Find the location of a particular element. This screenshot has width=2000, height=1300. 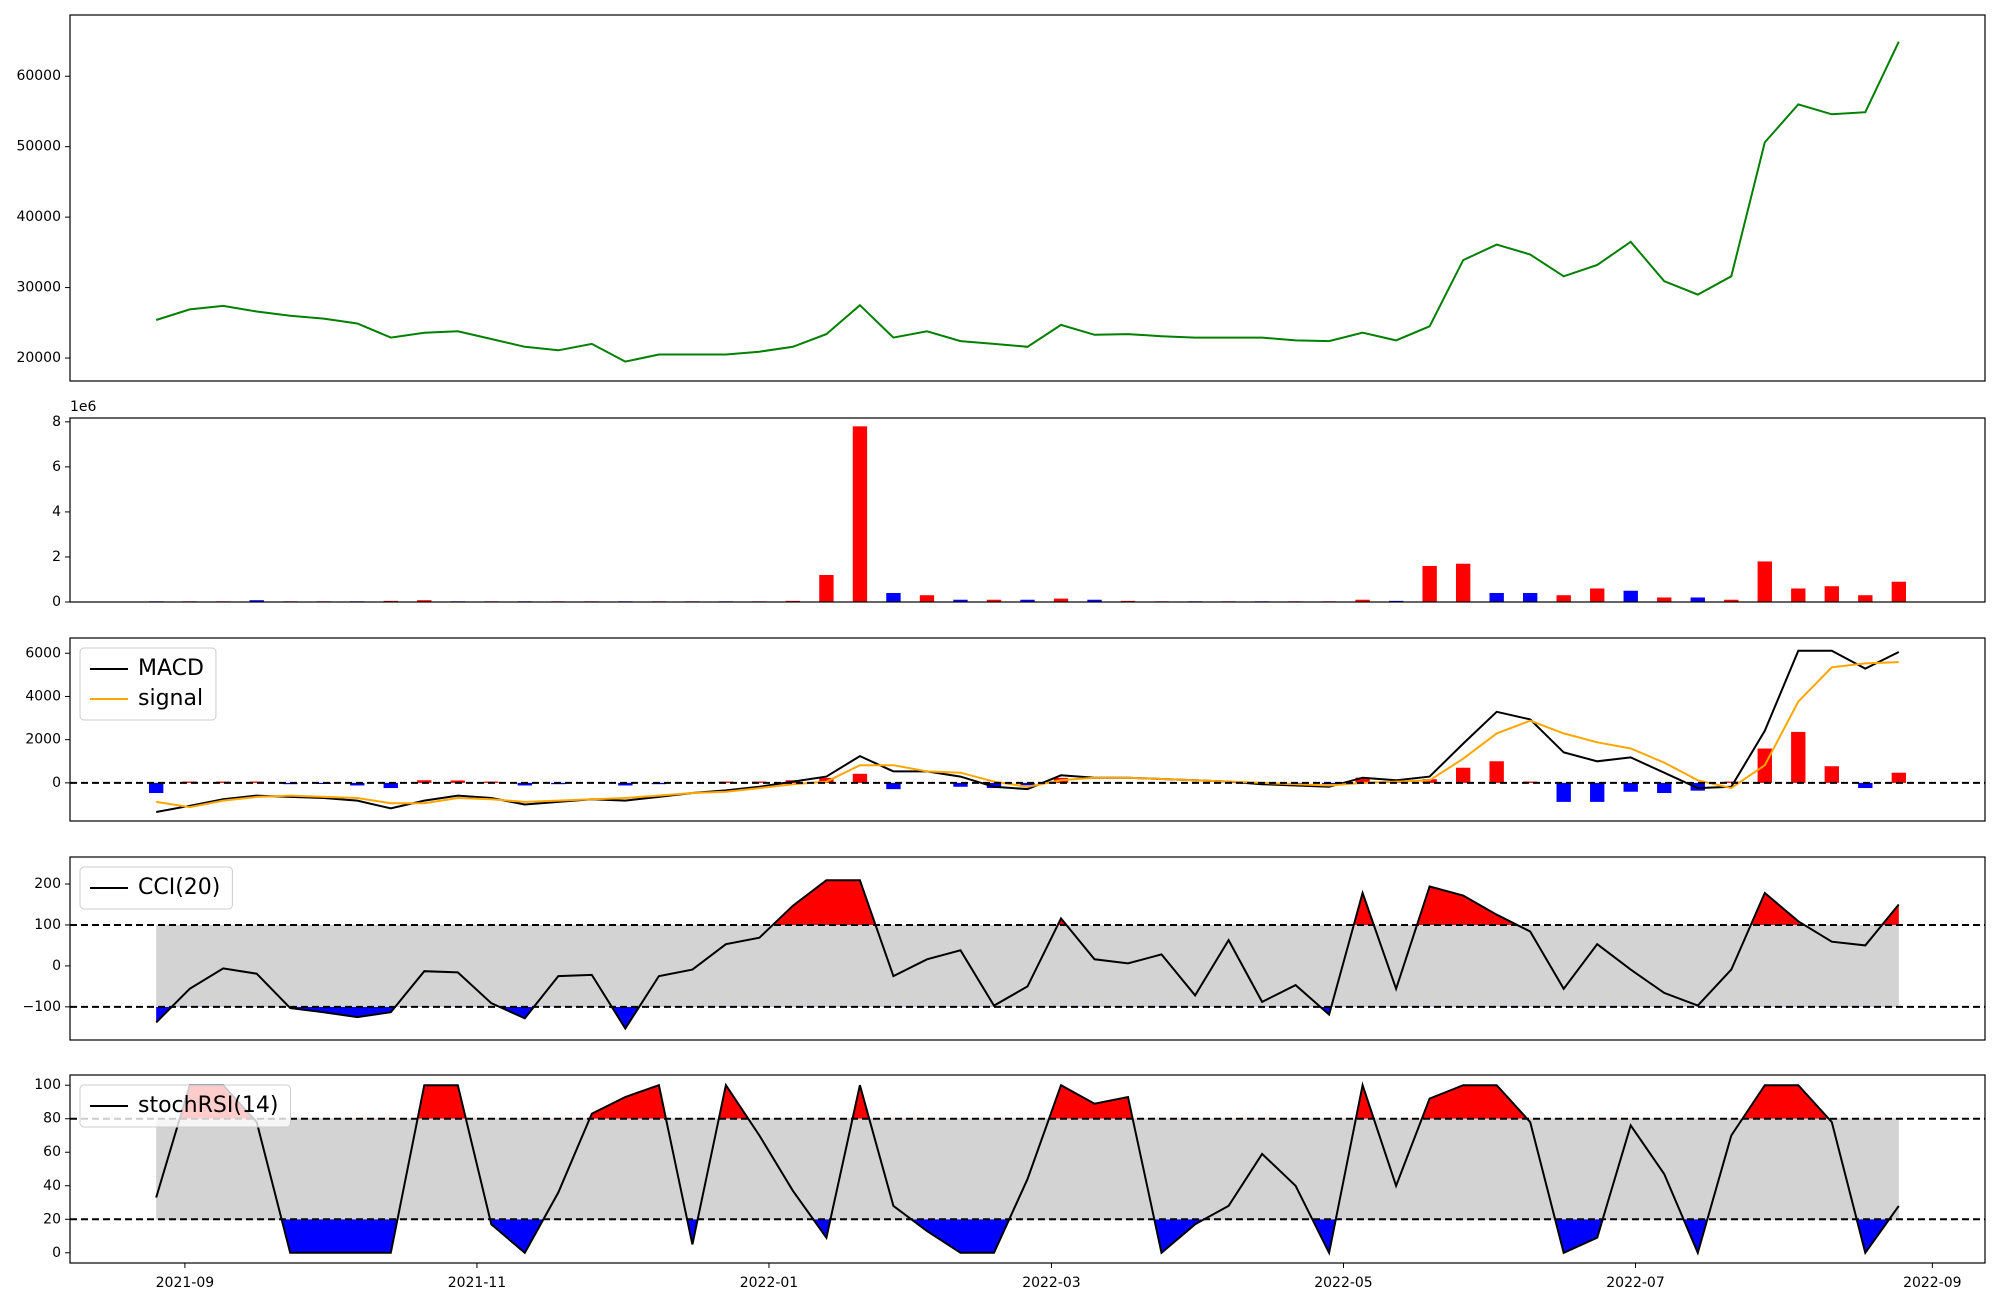

x-tick-label: 2022-09 is located at coordinates (1932, 1283).